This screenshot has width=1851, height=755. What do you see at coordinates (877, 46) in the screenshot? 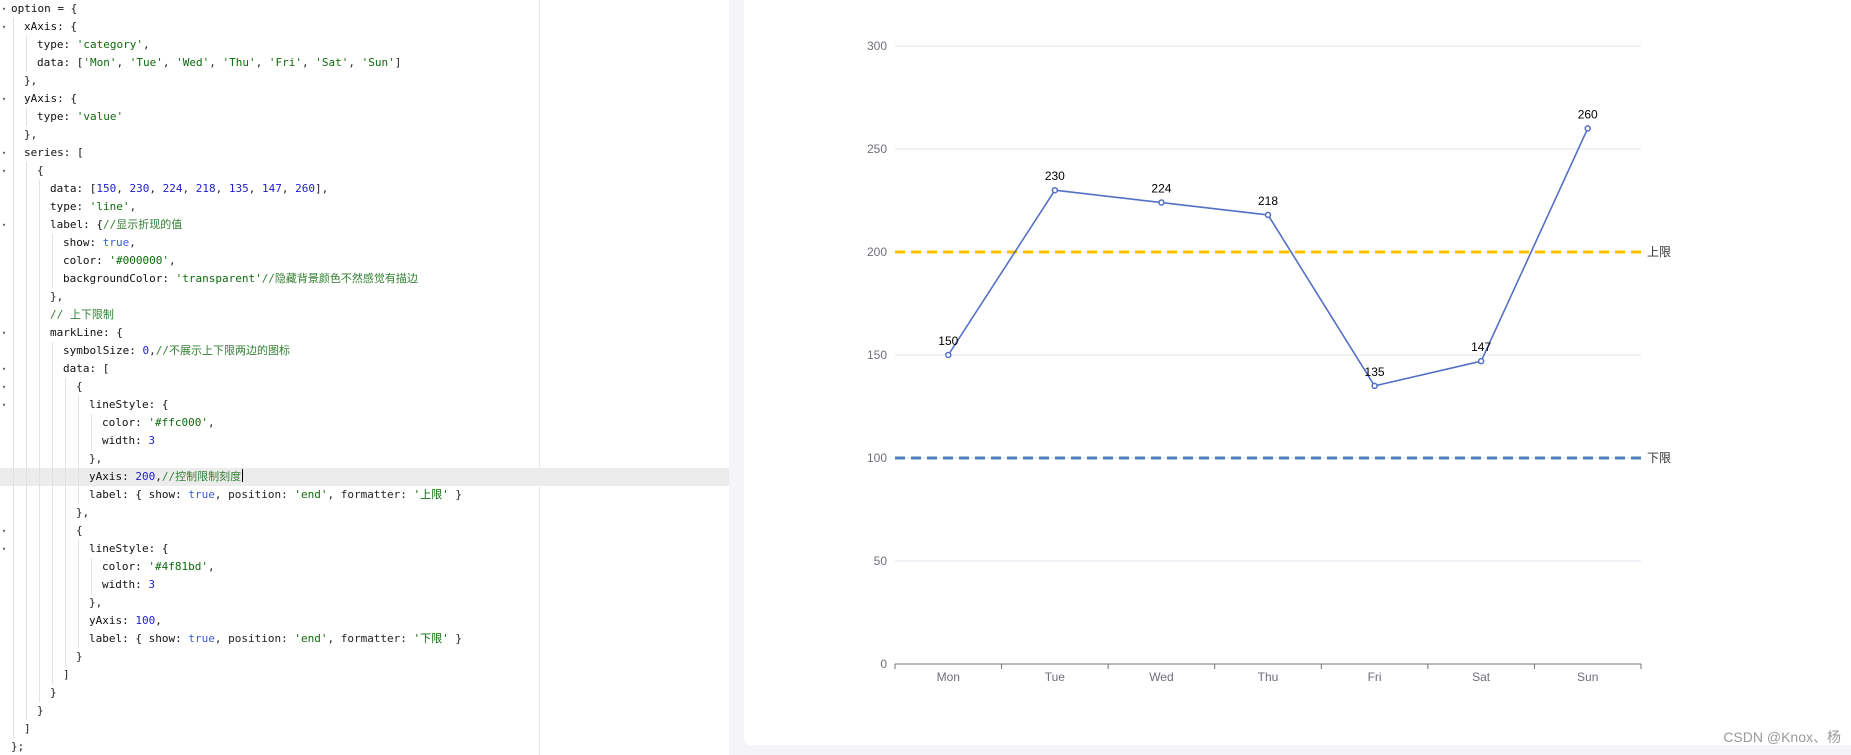
I see `y-tick-label: 300` at bounding box center [877, 46].